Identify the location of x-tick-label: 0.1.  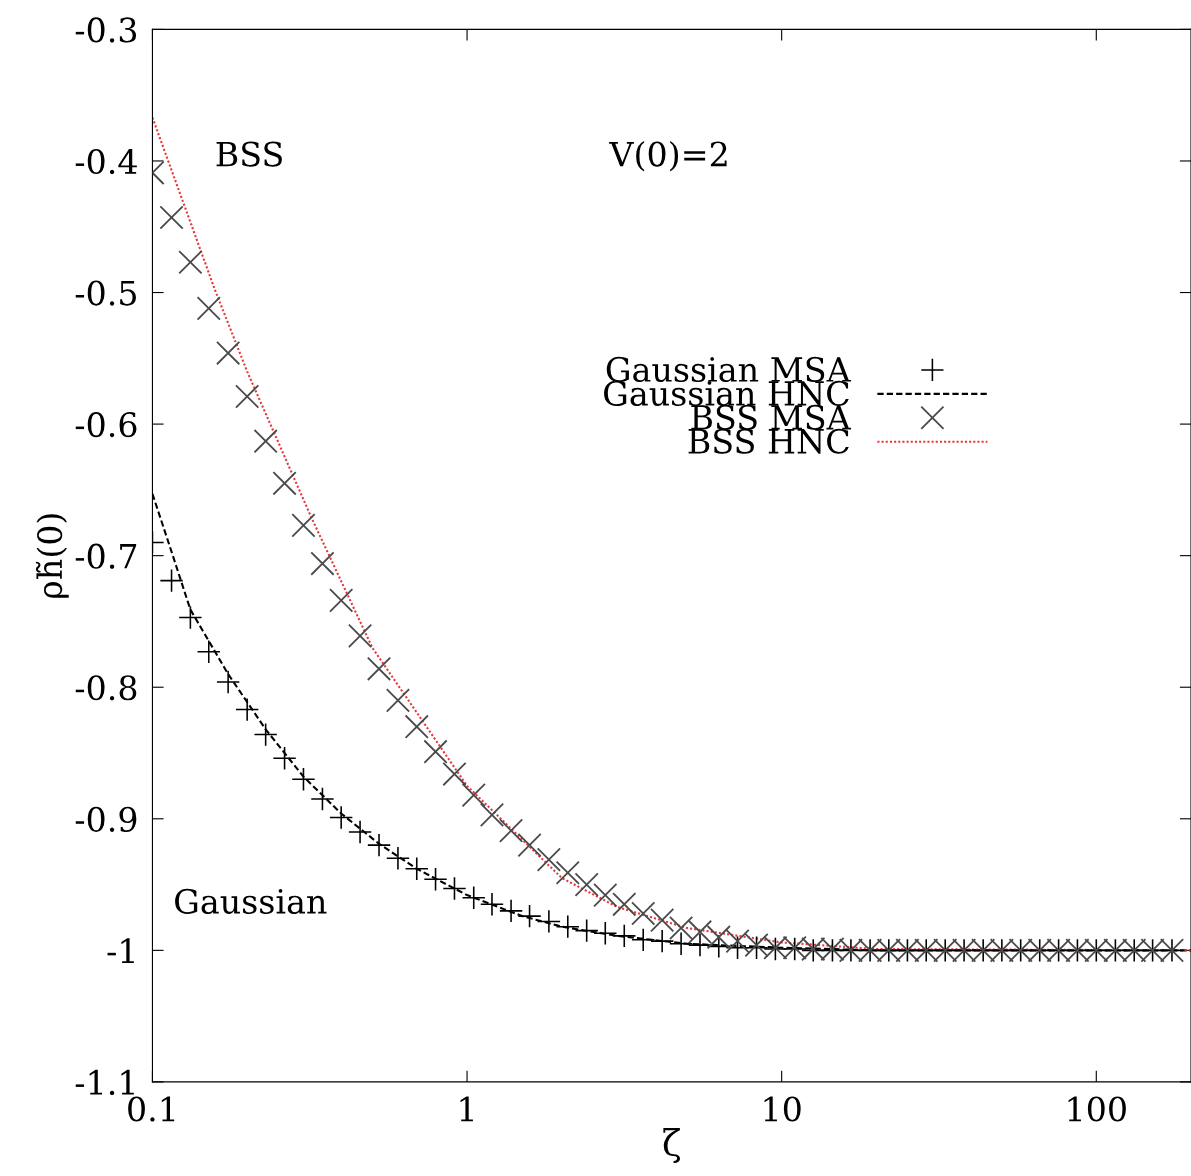
(151, 1109).